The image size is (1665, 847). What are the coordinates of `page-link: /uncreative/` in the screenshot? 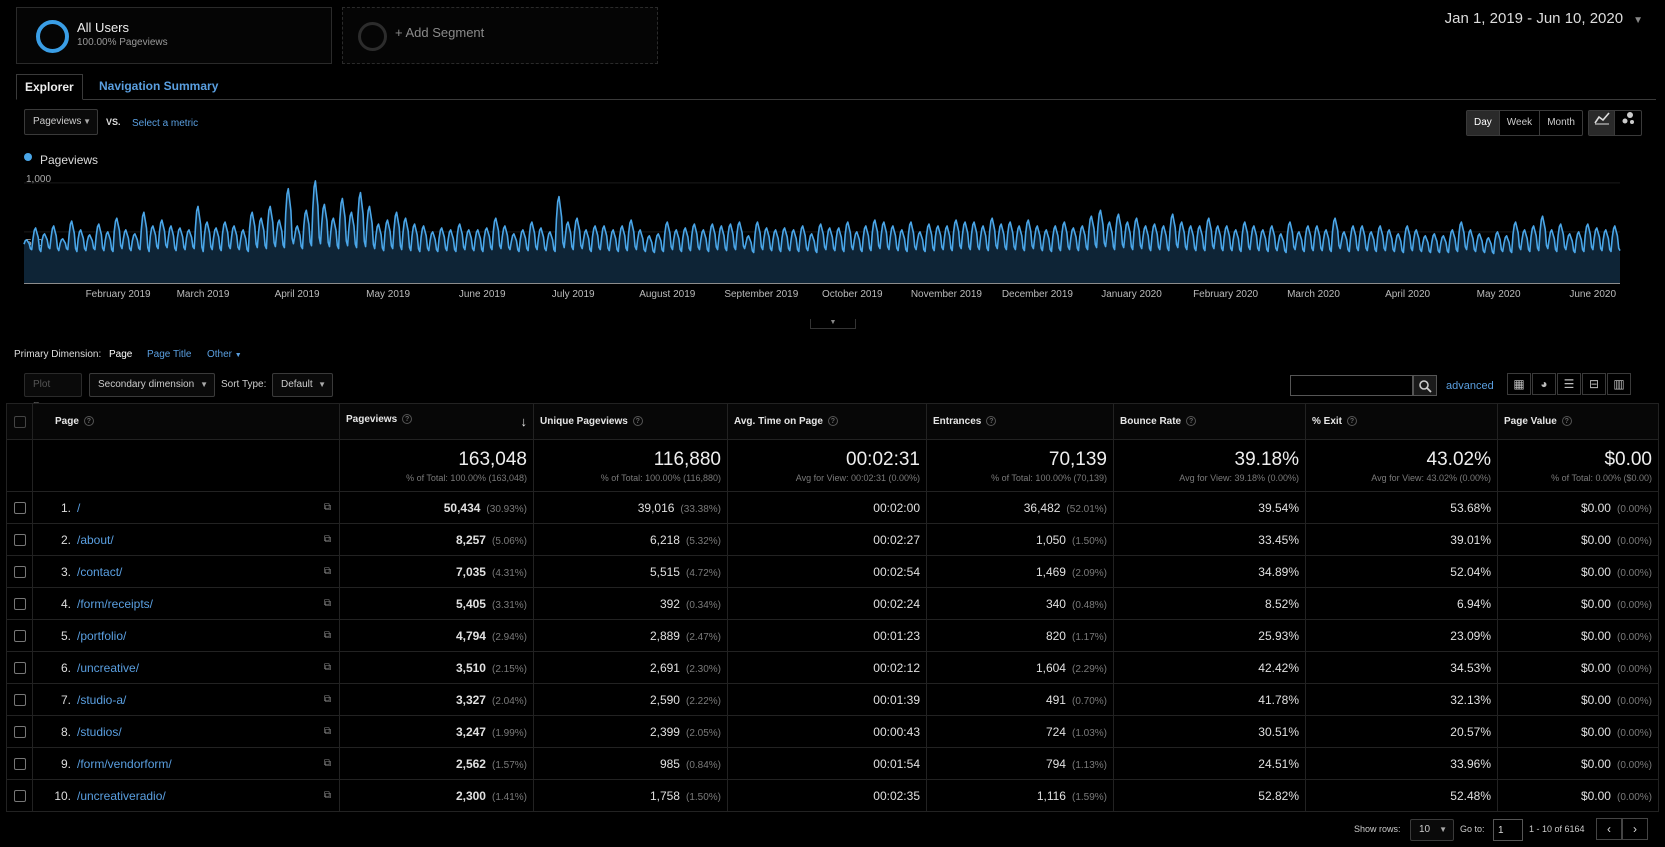 It's located at (108, 667).